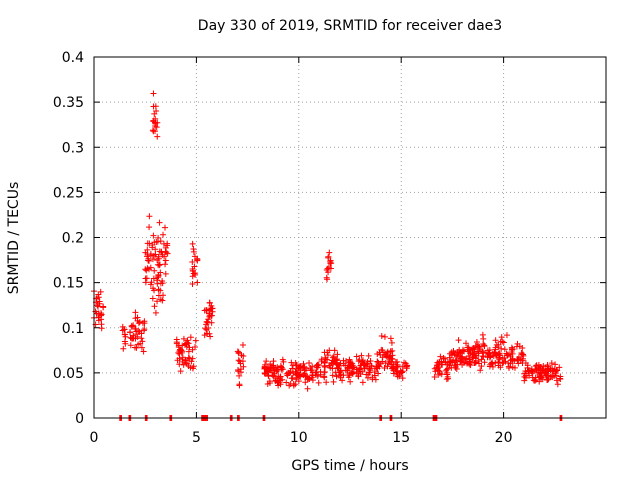 This screenshot has height=480, width=640. What do you see at coordinates (68, 374) in the screenshot?
I see `y-tick-label: 0.05` at bounding box center [68, 374].